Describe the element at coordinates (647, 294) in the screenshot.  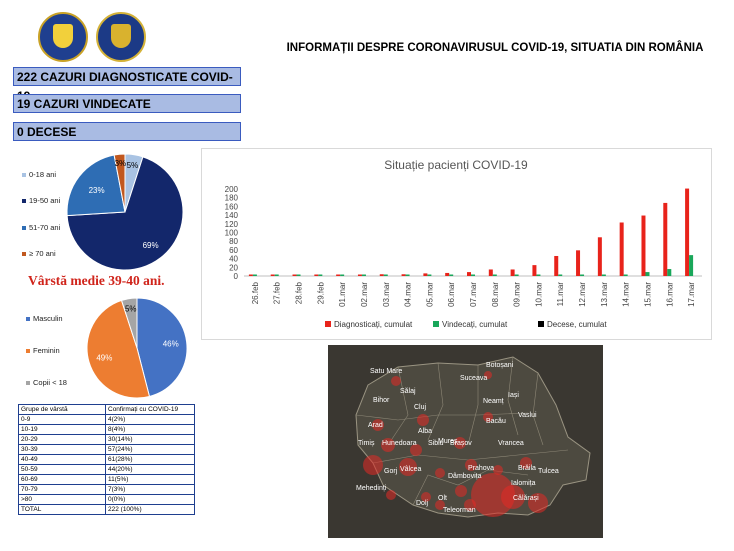
I see `x-tick-label: 15.mar` at that location.